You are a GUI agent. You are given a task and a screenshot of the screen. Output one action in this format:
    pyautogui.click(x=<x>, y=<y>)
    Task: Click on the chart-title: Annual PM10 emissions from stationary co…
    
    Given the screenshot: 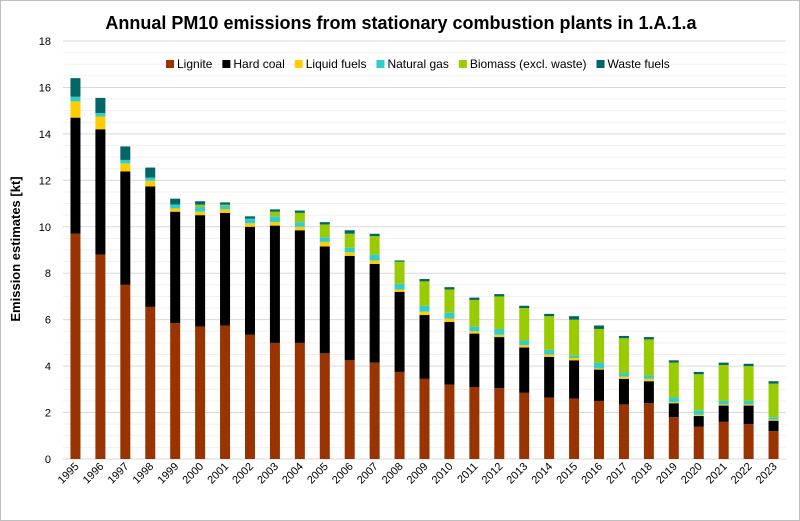 What is the action you would take?
    pyautogui.click(x=401, y=23)
    